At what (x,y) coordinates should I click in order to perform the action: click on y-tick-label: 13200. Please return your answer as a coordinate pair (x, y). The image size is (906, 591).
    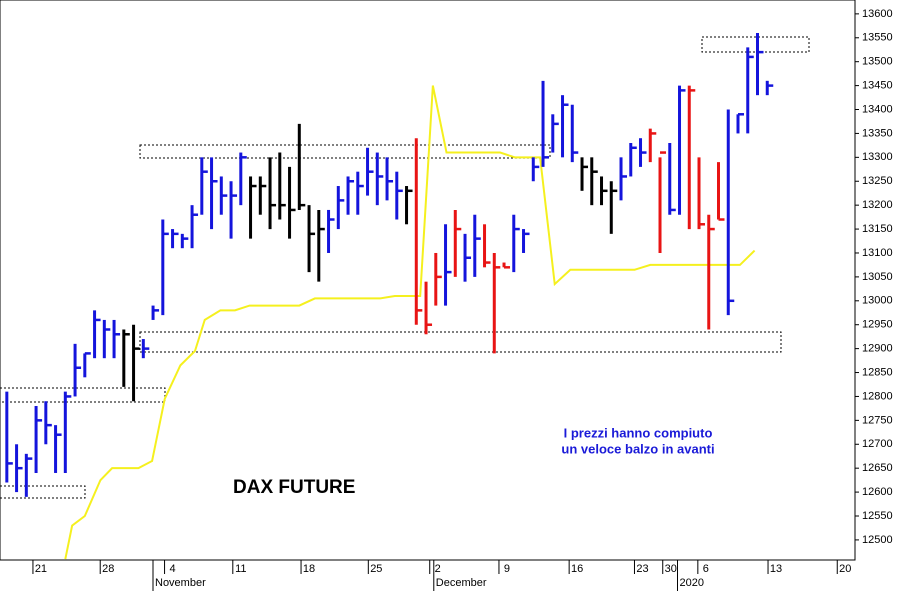
    Looking at the image, I should click on (877, 205).